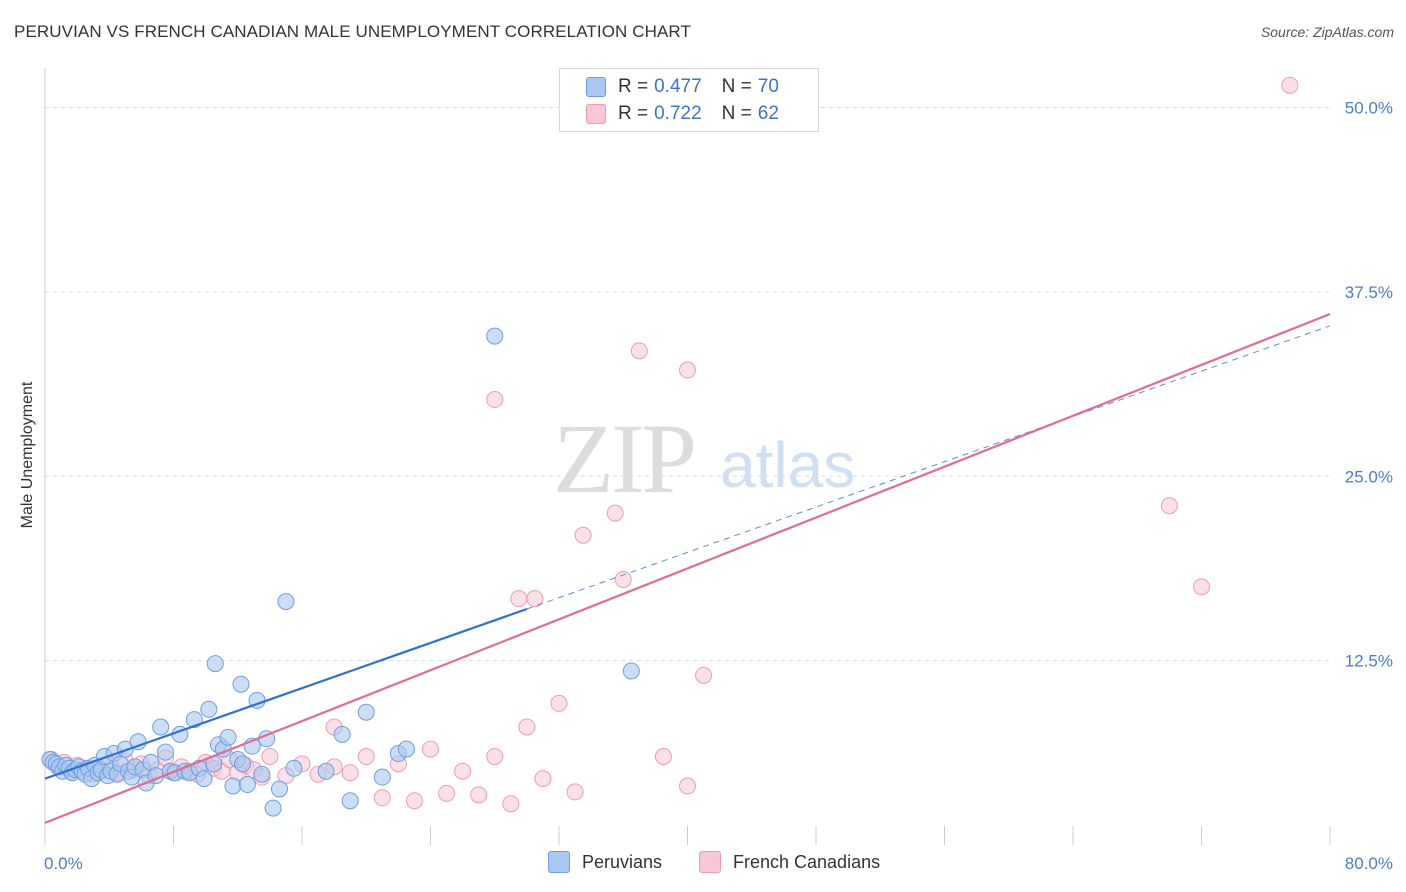 The height and width of the screenshot is (892, 1406). Describe the element at coordinates (1369, 661) in the screenshot. I see `y-tick-label: 12.5%` at that location.